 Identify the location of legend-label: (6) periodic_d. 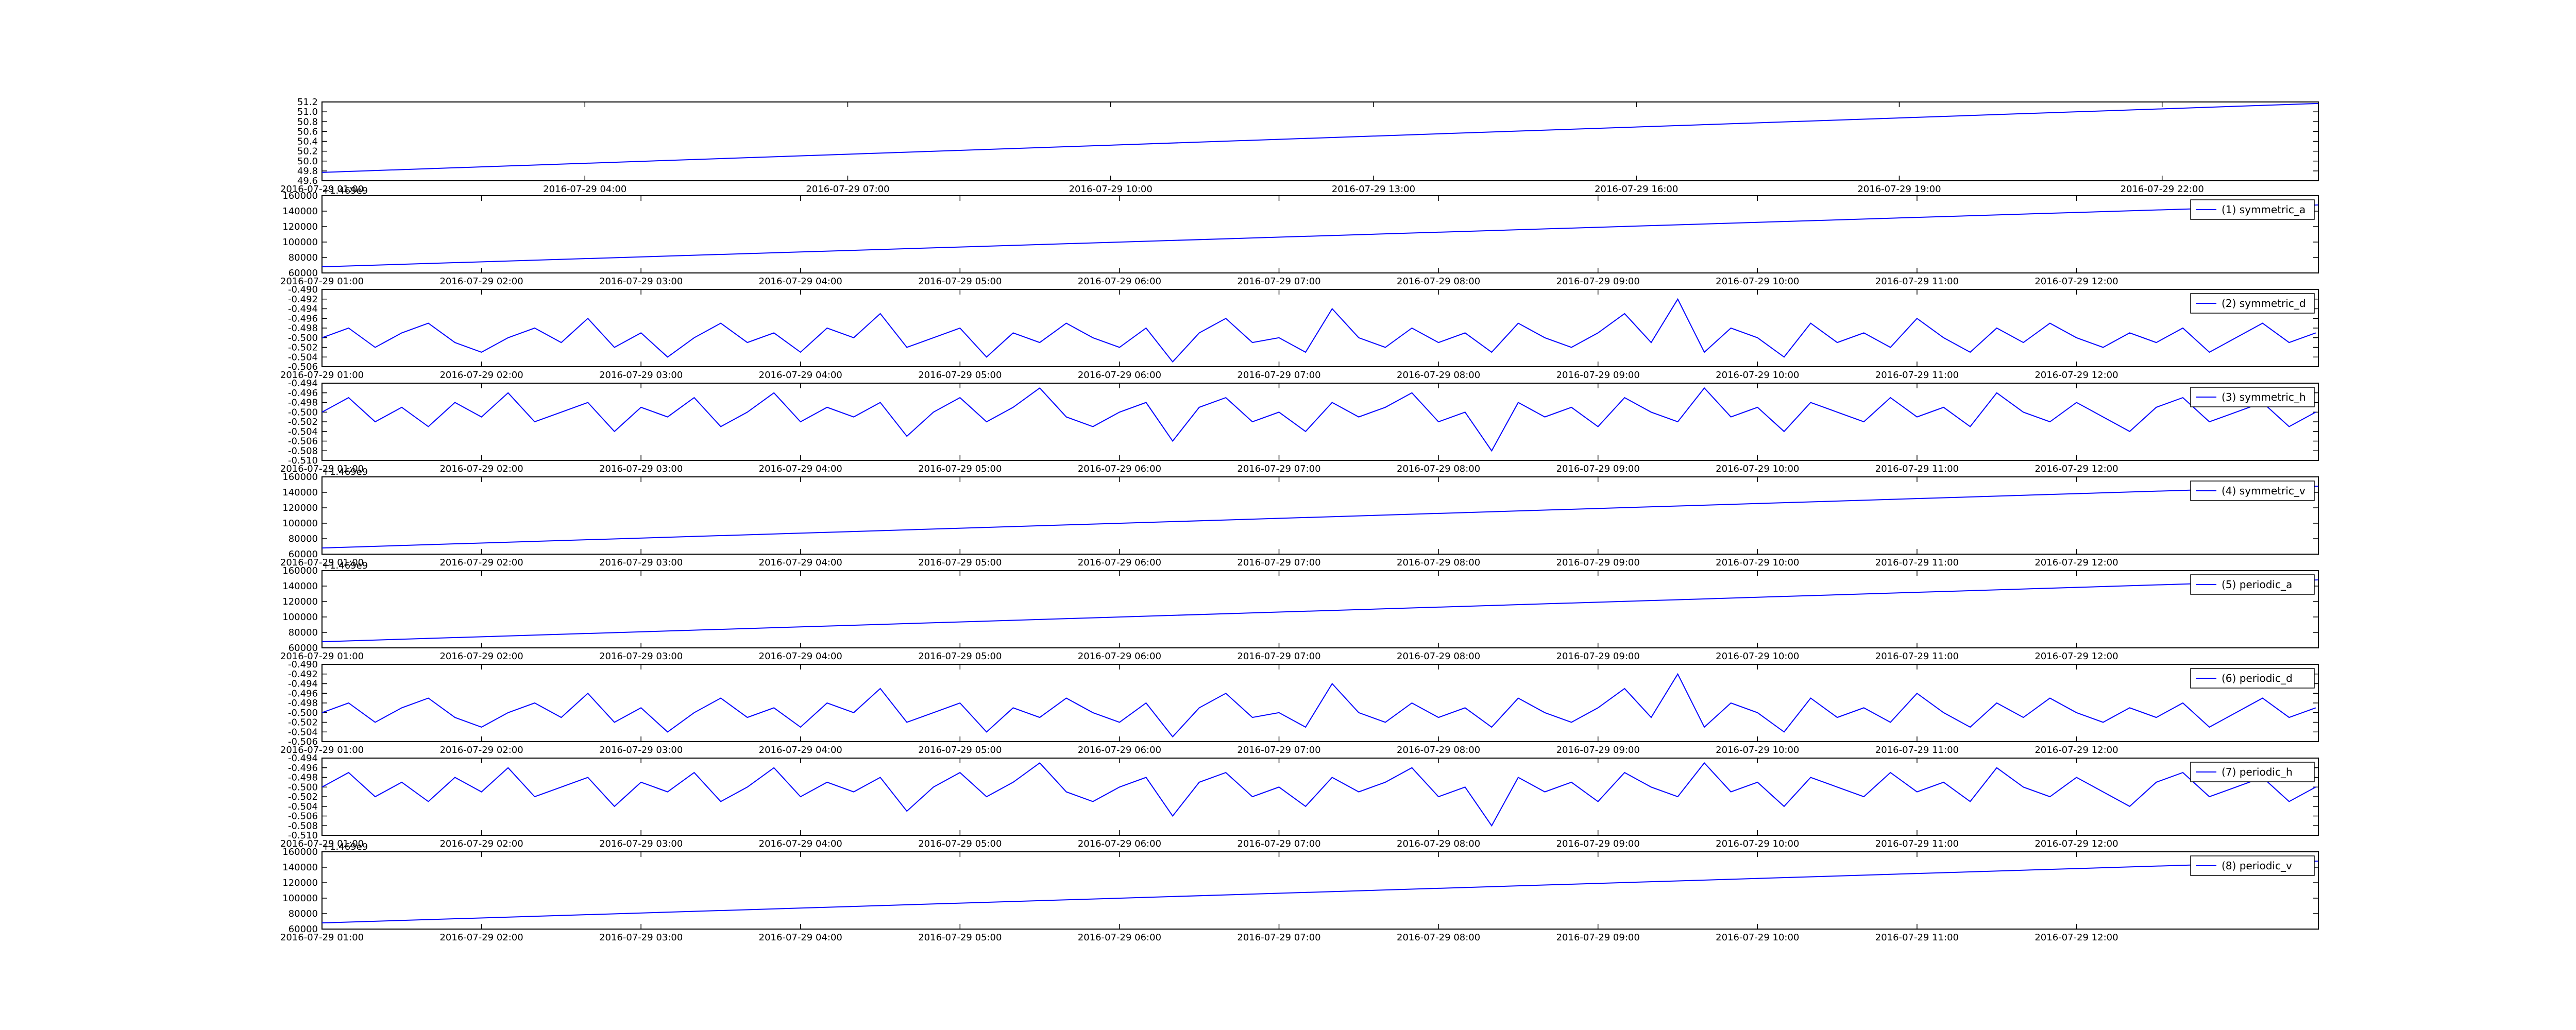
(2257, 678).